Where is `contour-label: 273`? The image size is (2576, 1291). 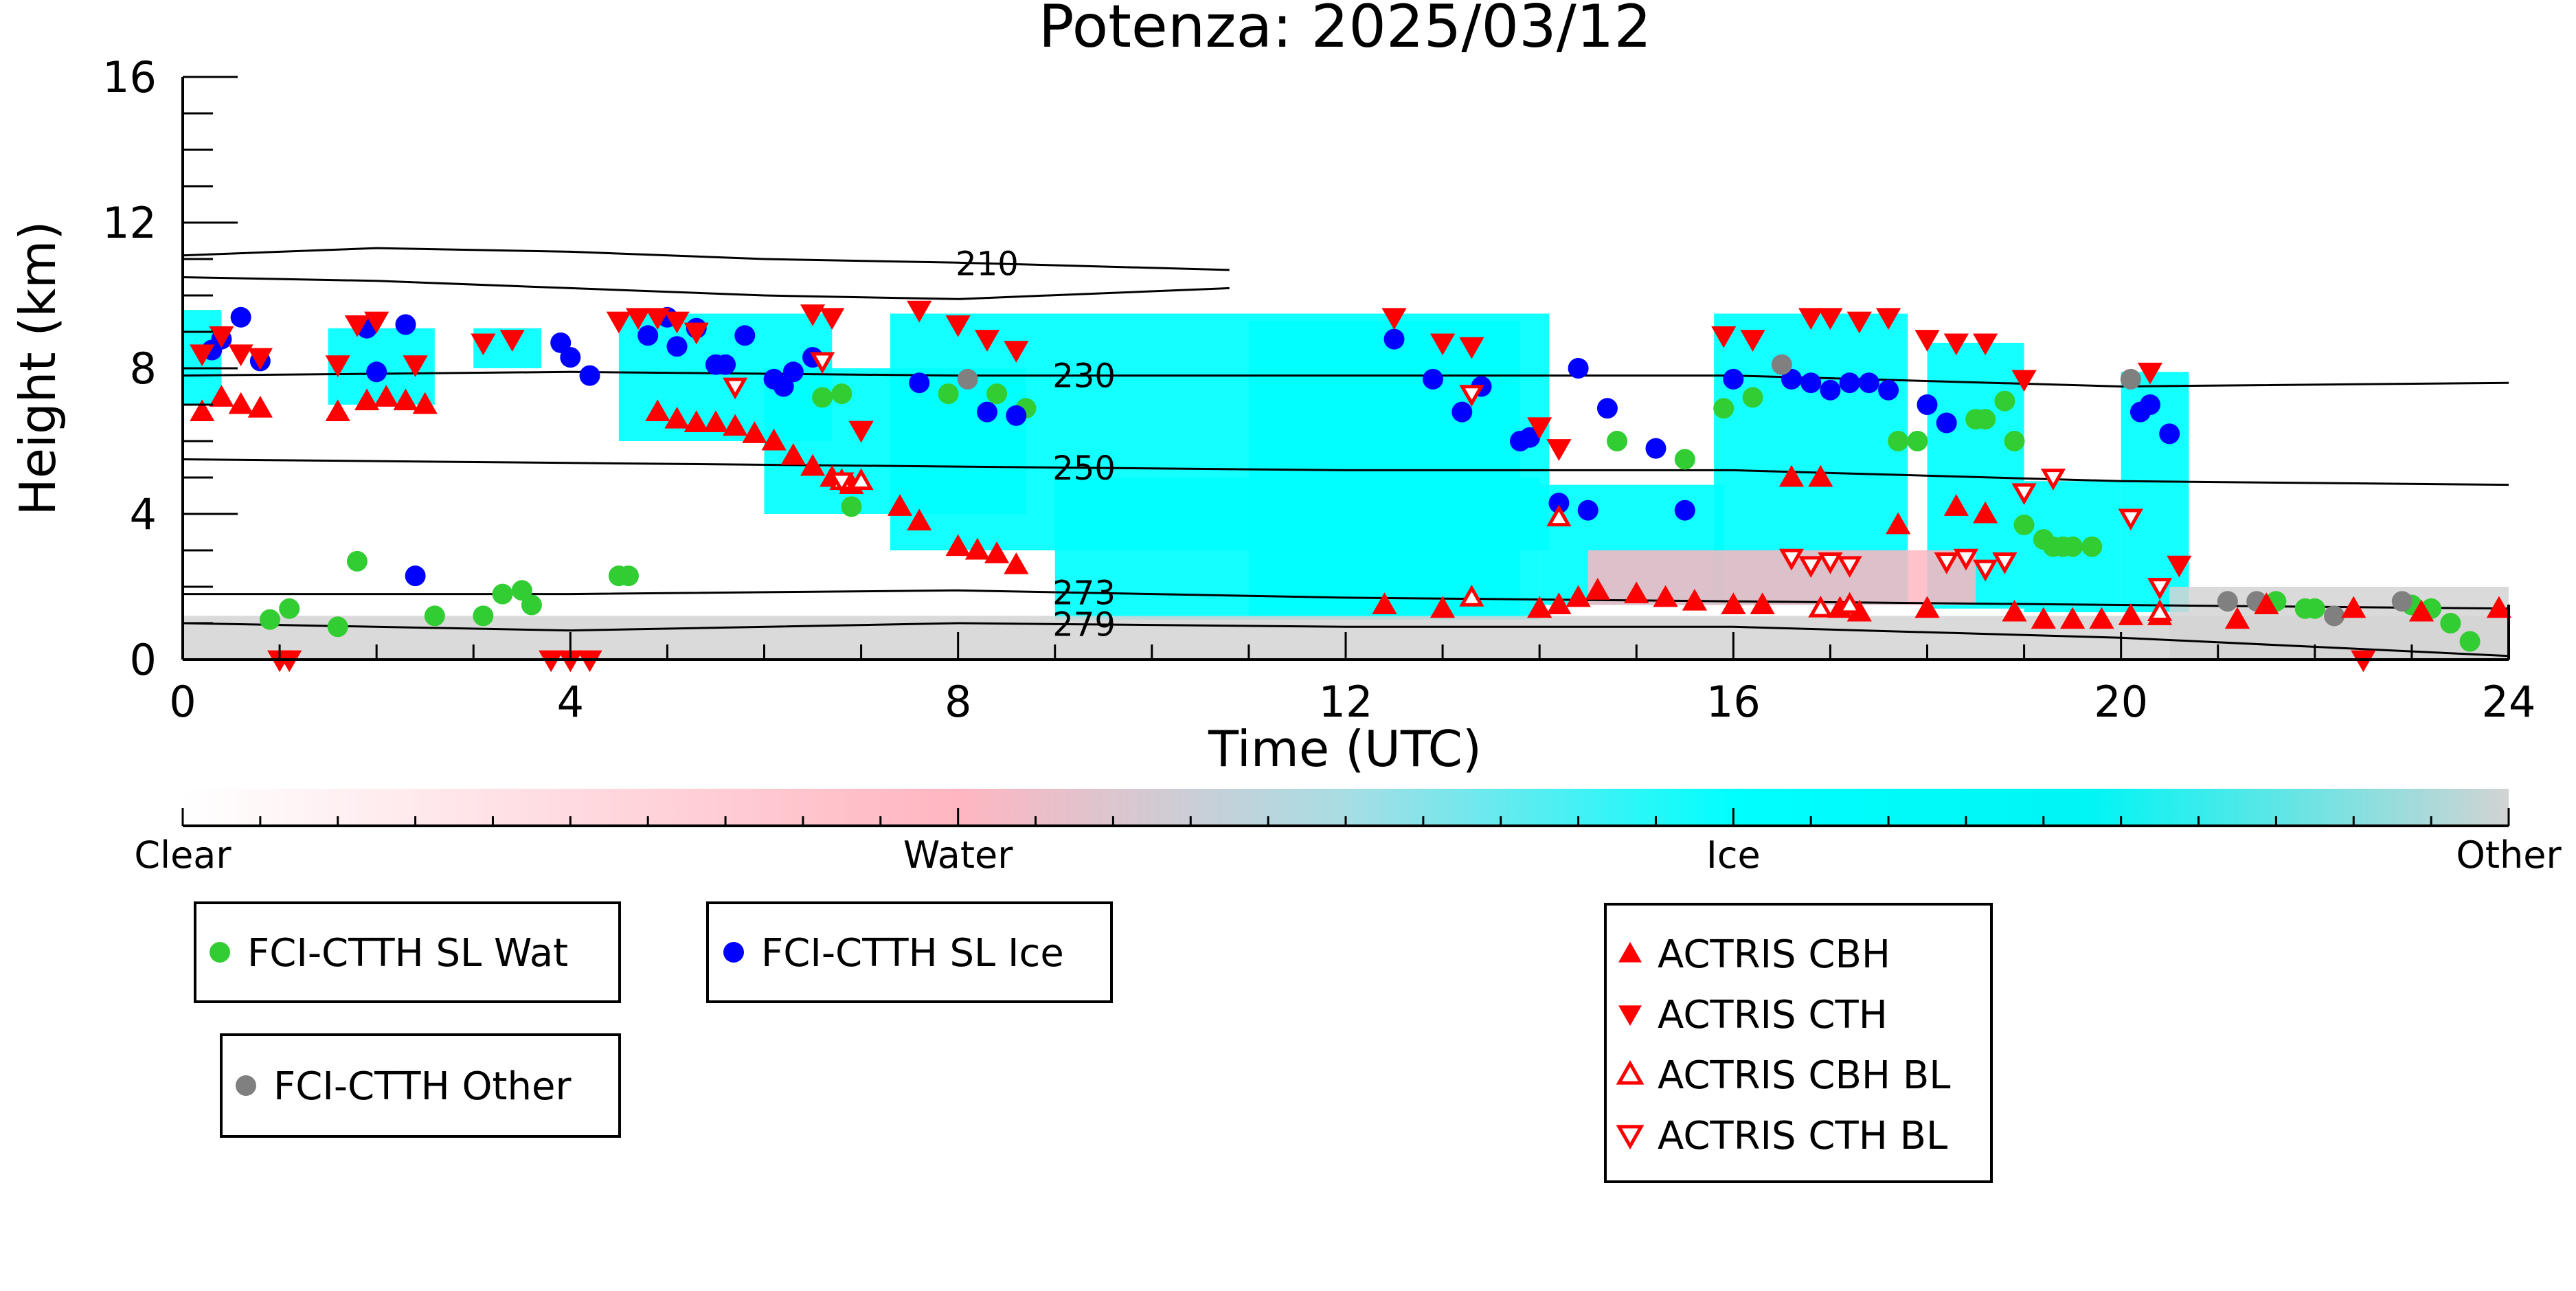 contour-label: 273 is located at coordinates (1084, 593).